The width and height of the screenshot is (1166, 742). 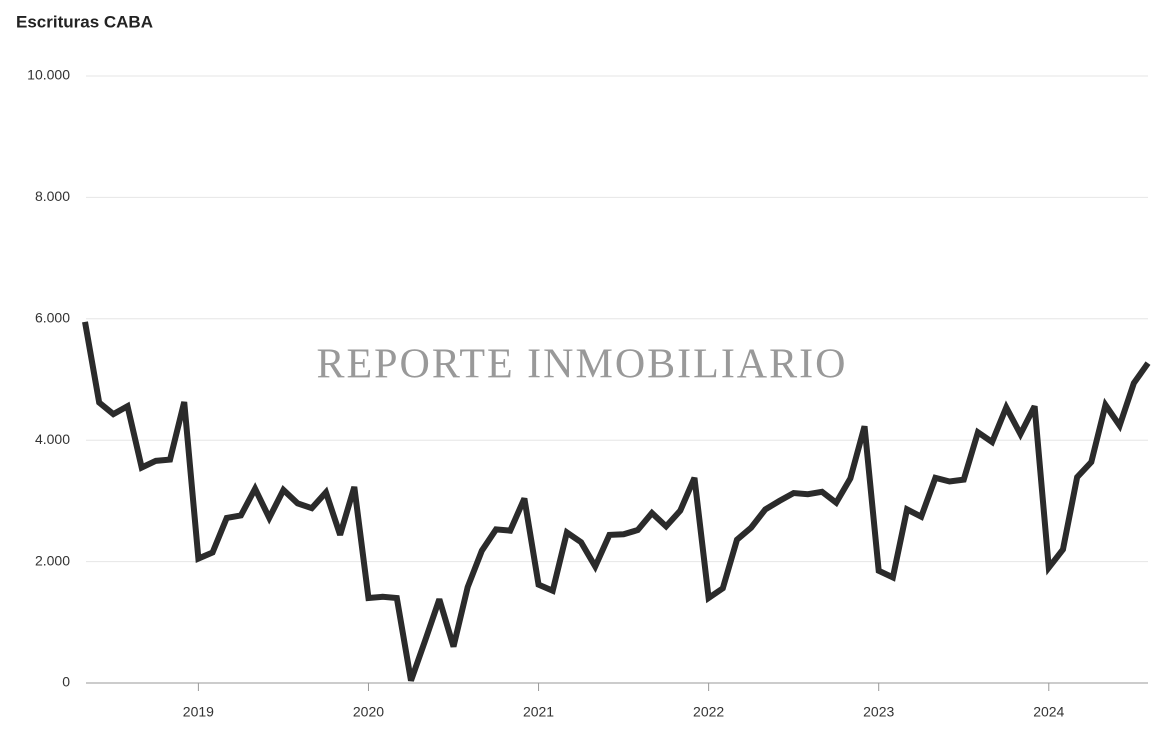 I want to click on y-tick-label: 4.000, so click(x=52, y=439).